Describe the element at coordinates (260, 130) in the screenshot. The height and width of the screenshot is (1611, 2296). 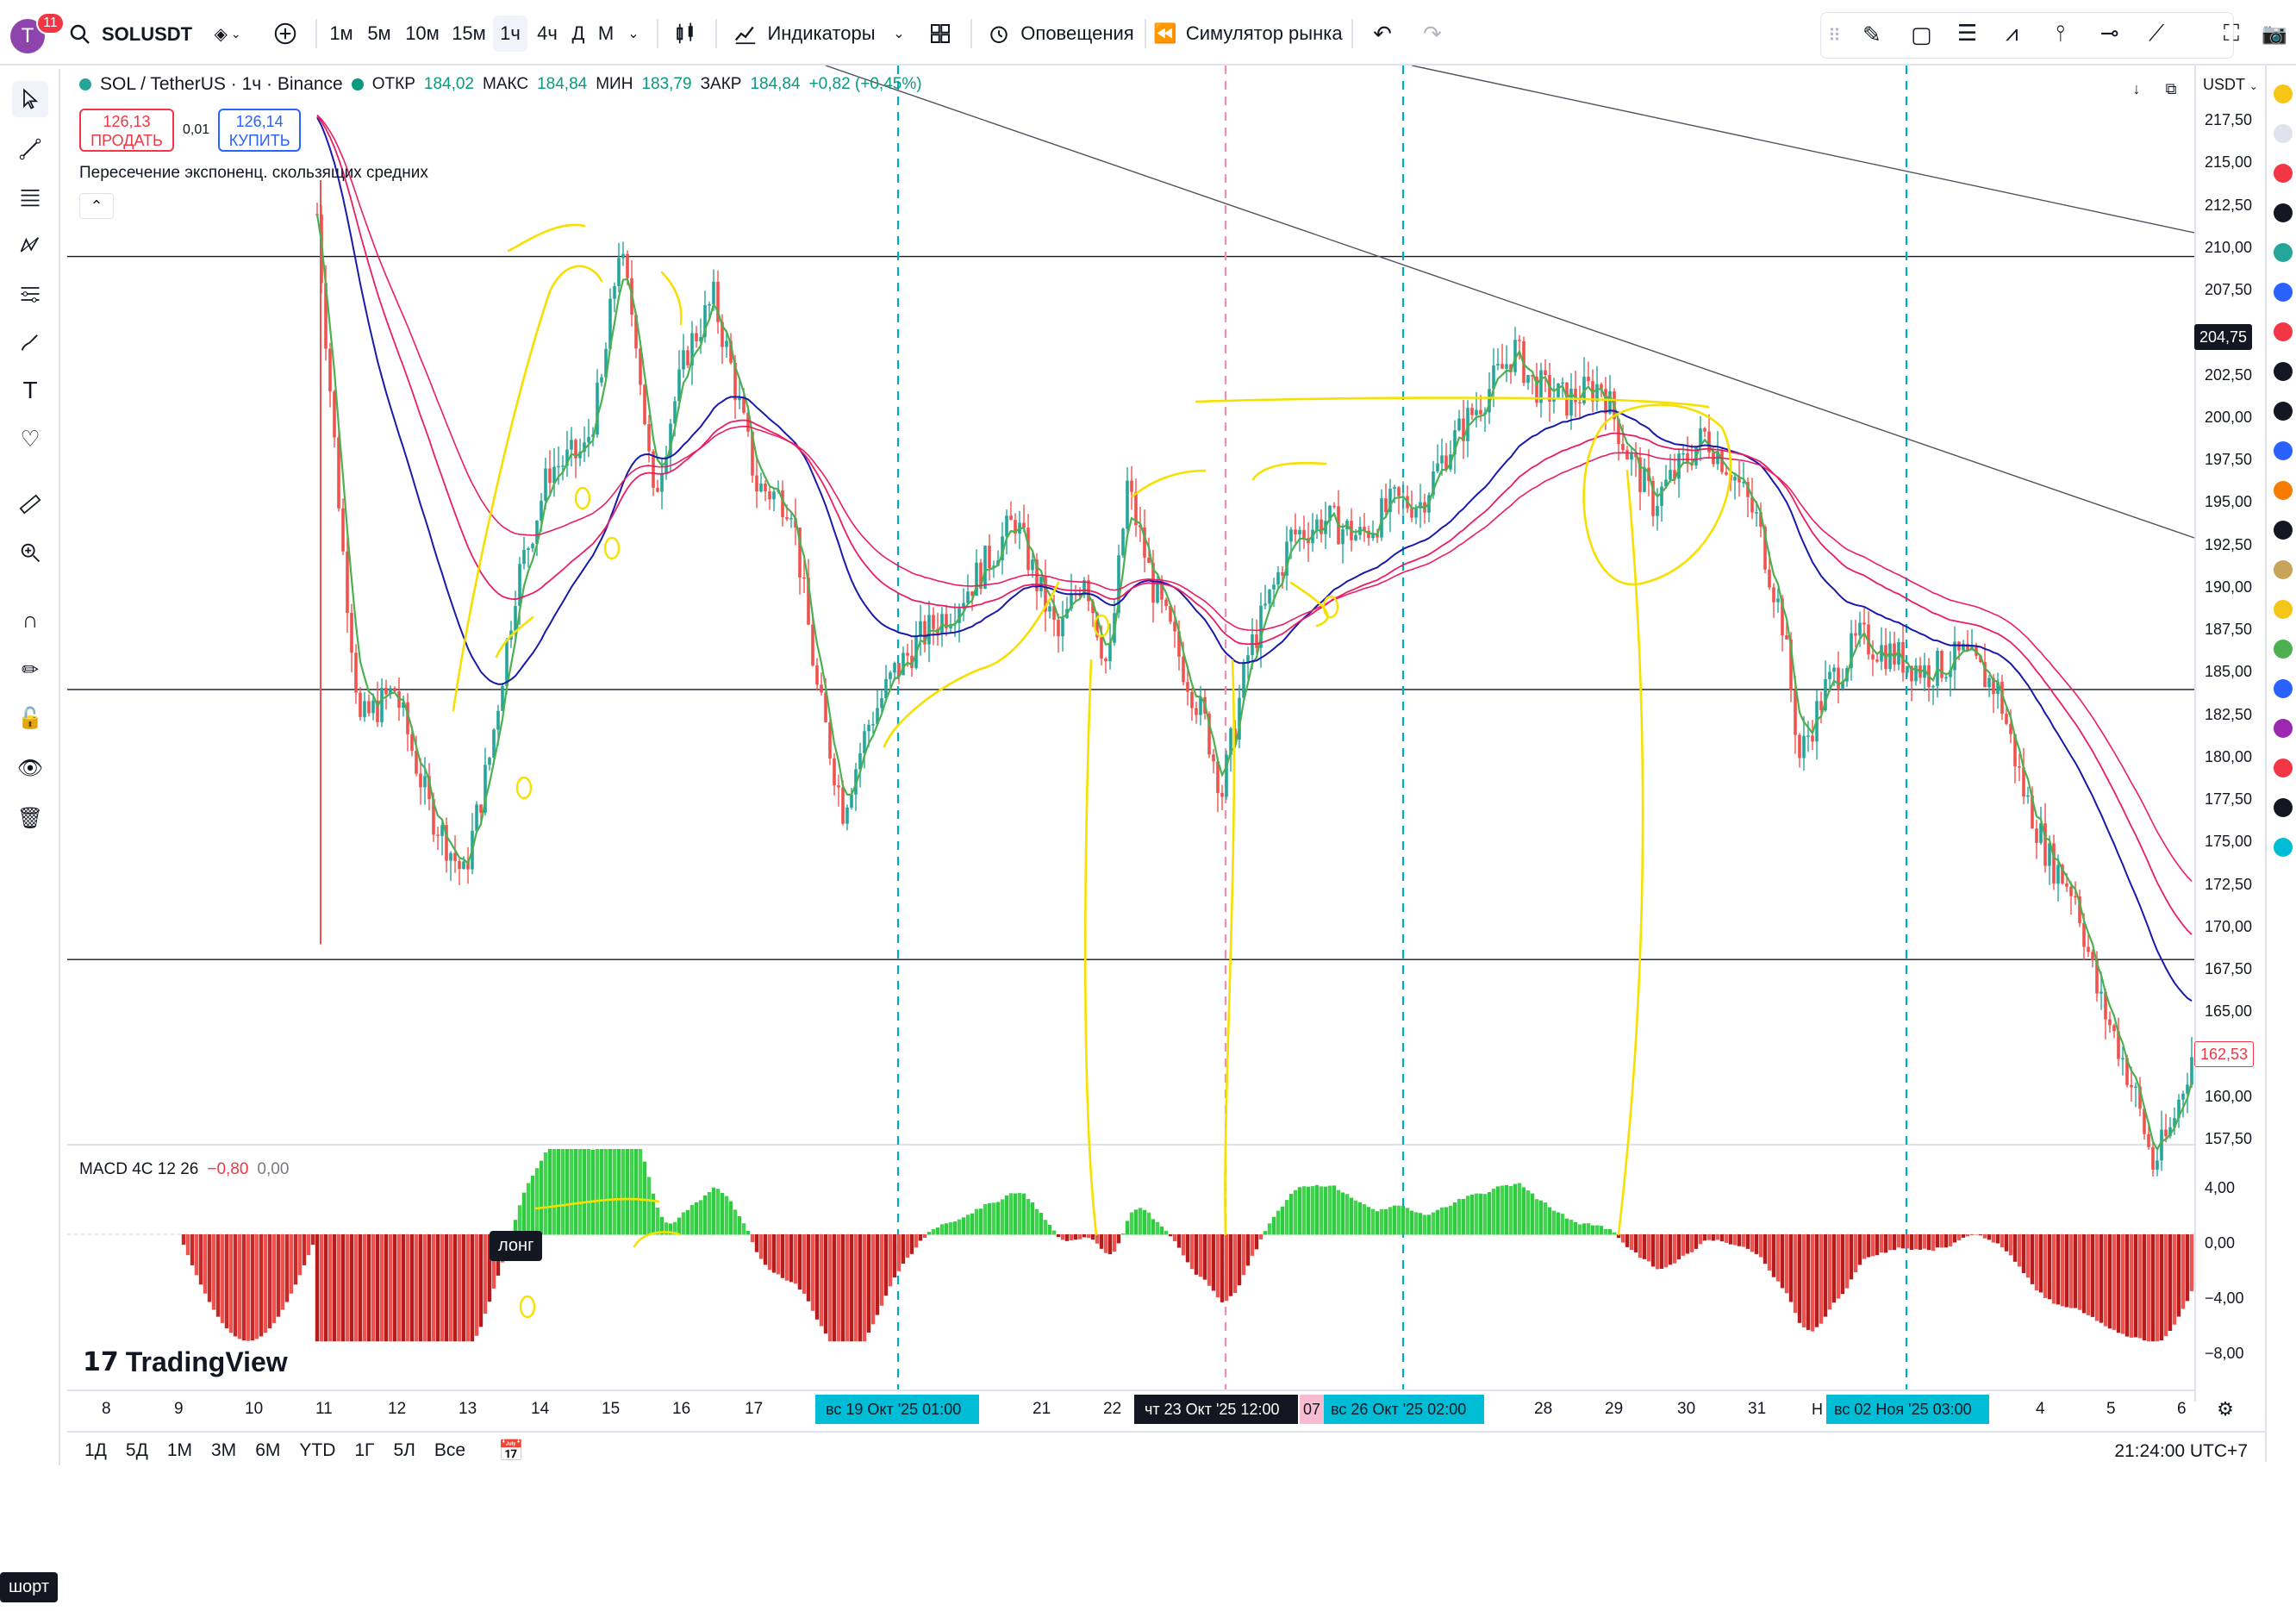
I see `buy-button: 126,14 КУПИТЬ` at that location.